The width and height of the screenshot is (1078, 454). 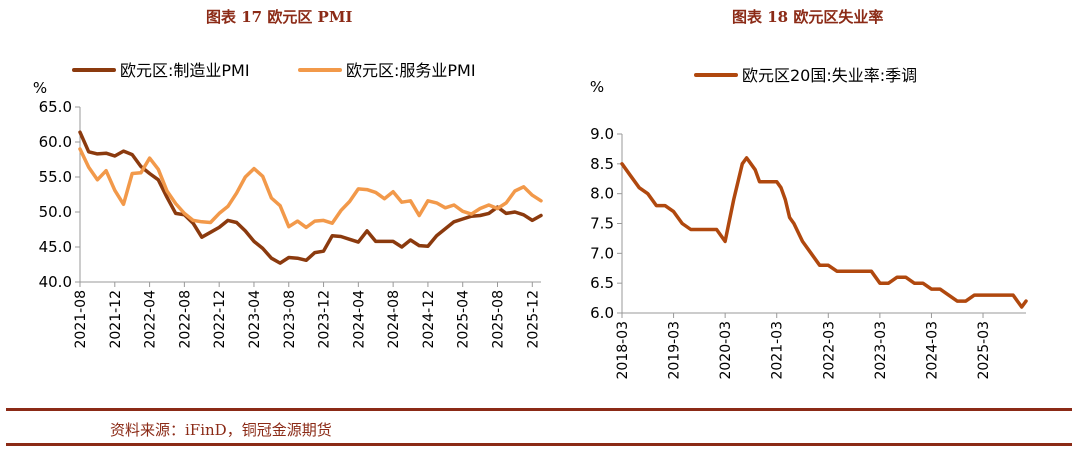 I want to click on y-tick-label: 50.0, so click(x=55, y=212).